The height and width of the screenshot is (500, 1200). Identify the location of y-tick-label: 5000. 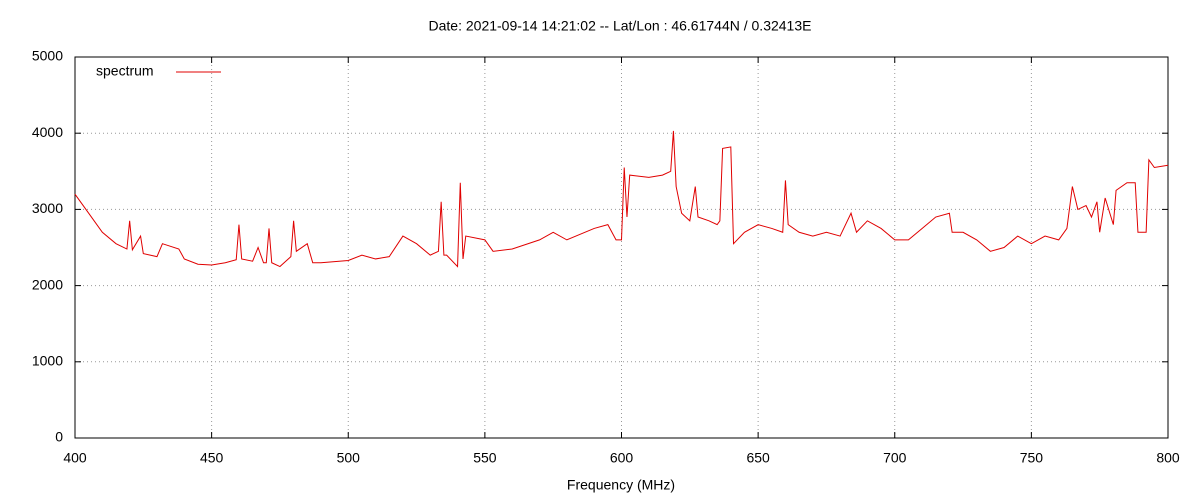
(47, 56).